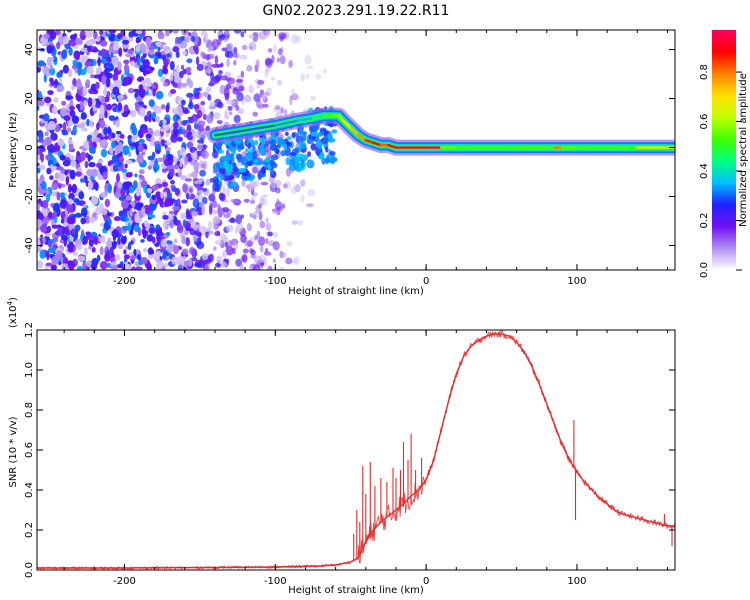 The height and width of the screenshot is (600, 750). I want to click on snr-y-tick-label: 0.0, so click(29, 570).